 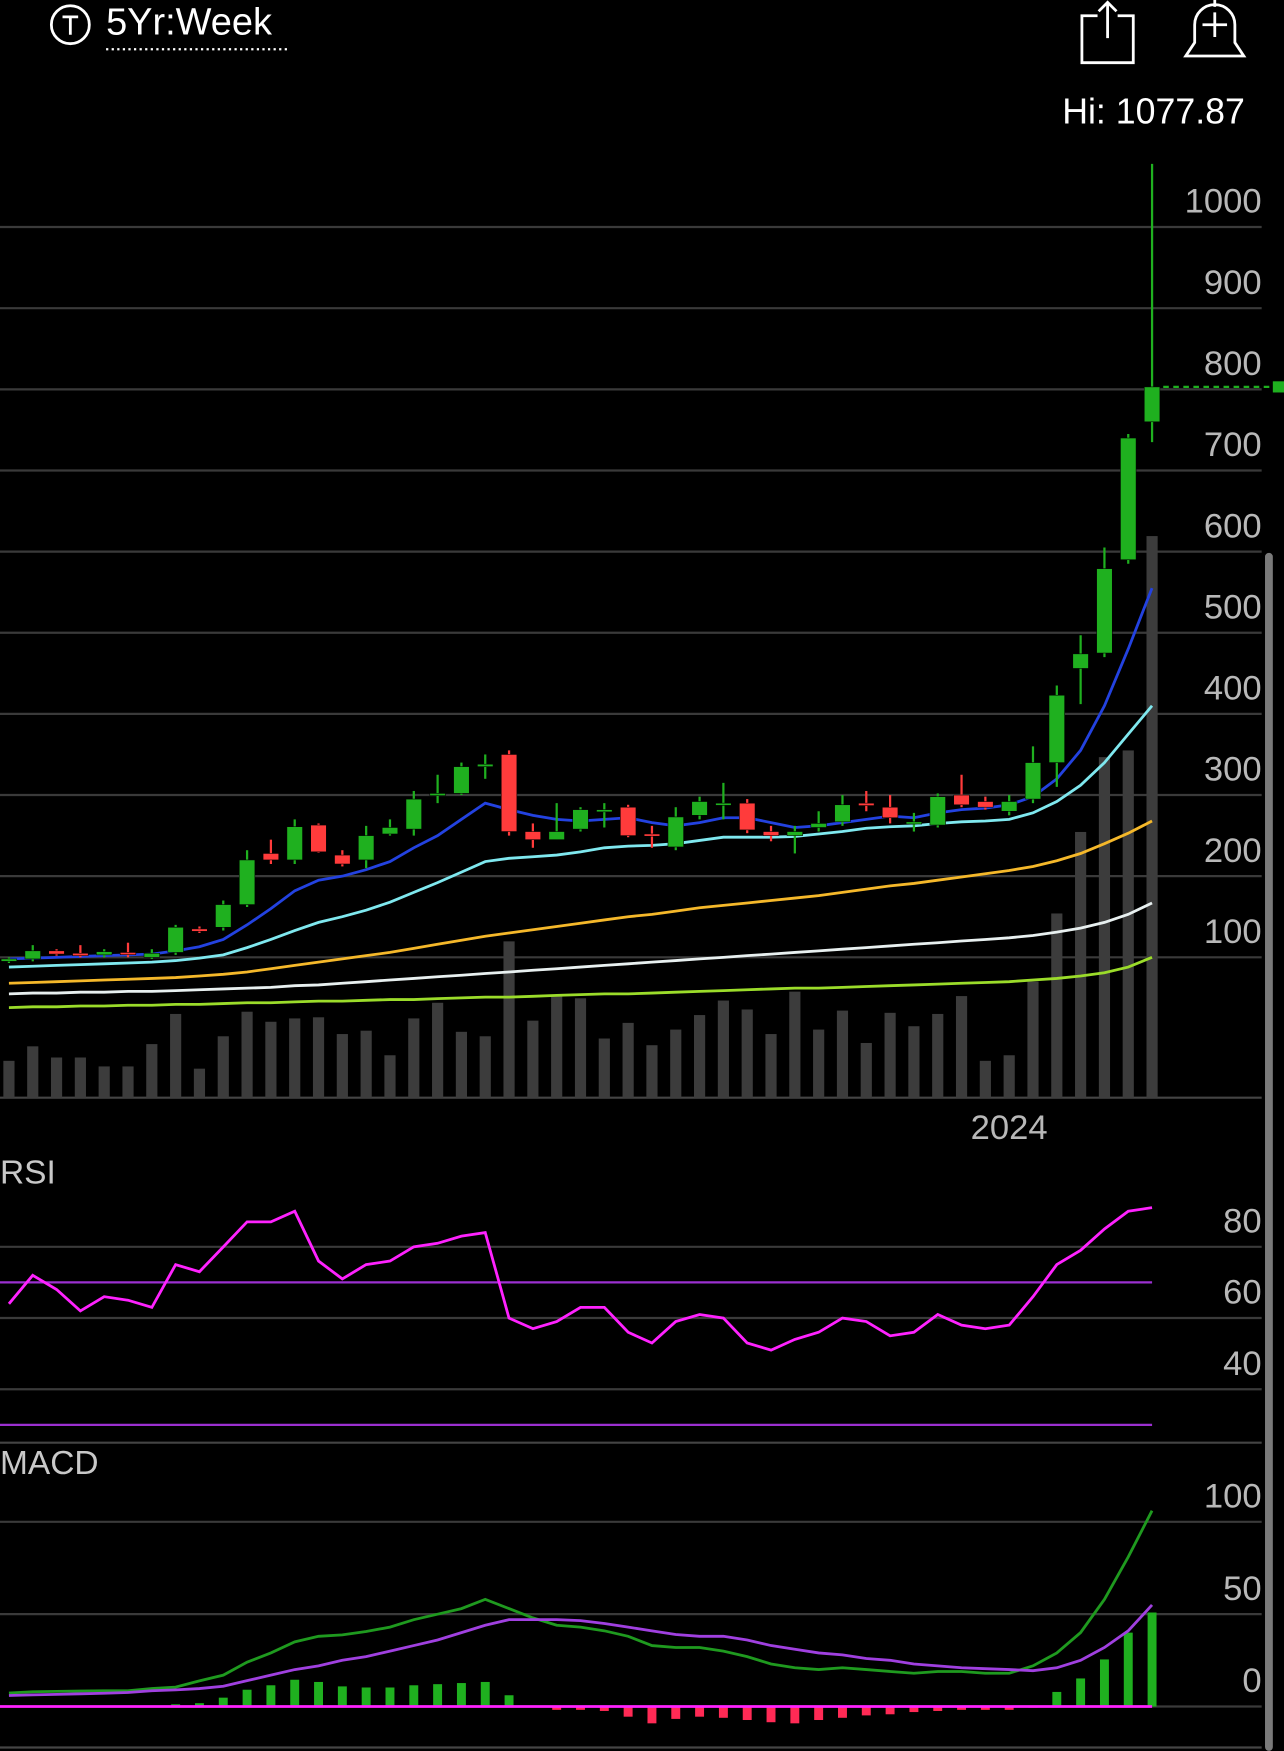 I want to click on symbol-icon, so click(x=70, y=25).